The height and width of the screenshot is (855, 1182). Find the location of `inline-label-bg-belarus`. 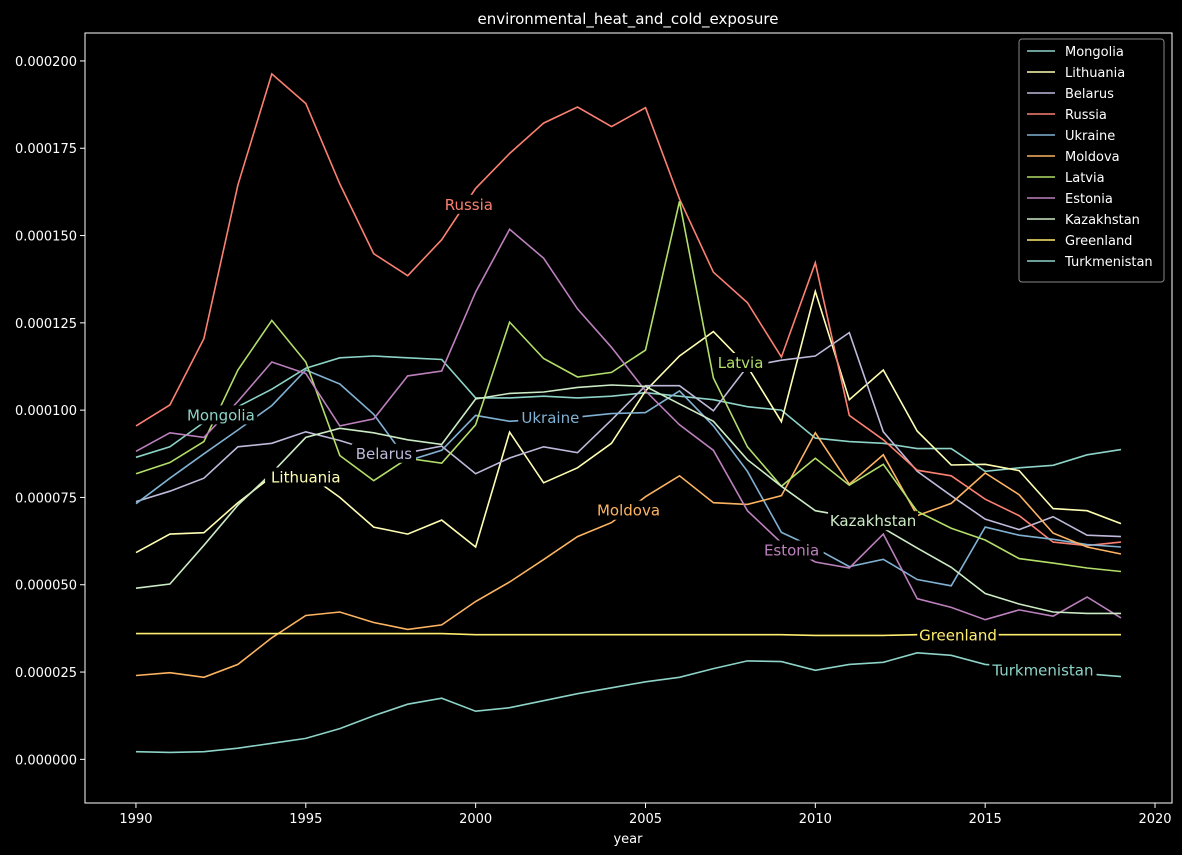

inline-label-bg-belarus is located at coordinates (384, 453).